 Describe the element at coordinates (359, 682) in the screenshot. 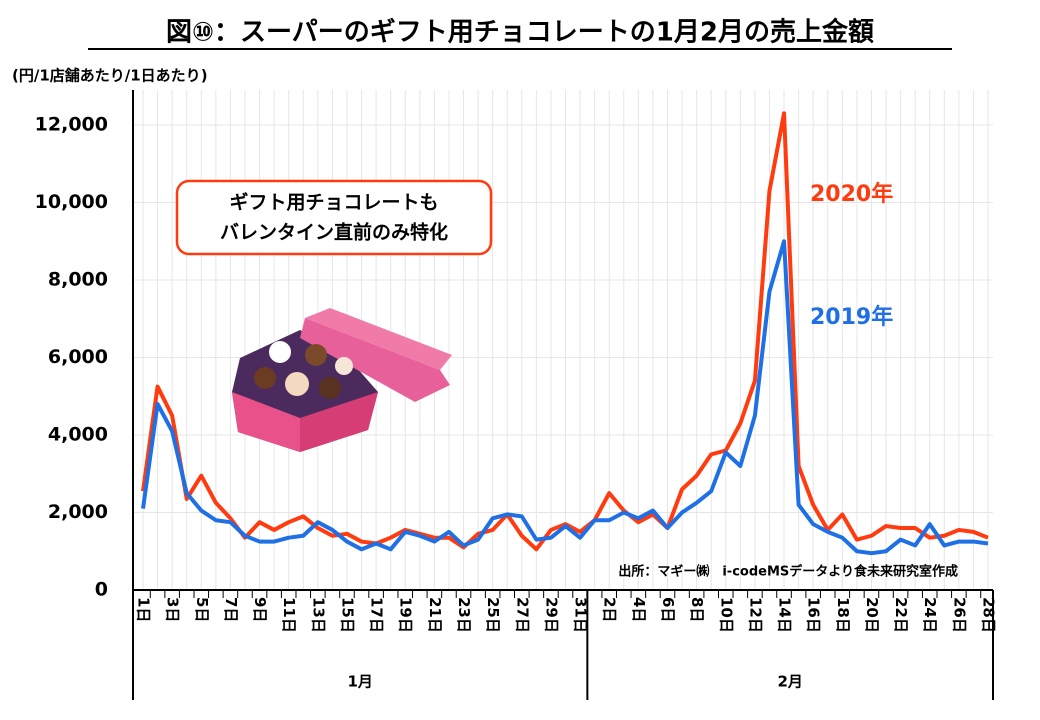

I see `month-label: 1月` at that location.